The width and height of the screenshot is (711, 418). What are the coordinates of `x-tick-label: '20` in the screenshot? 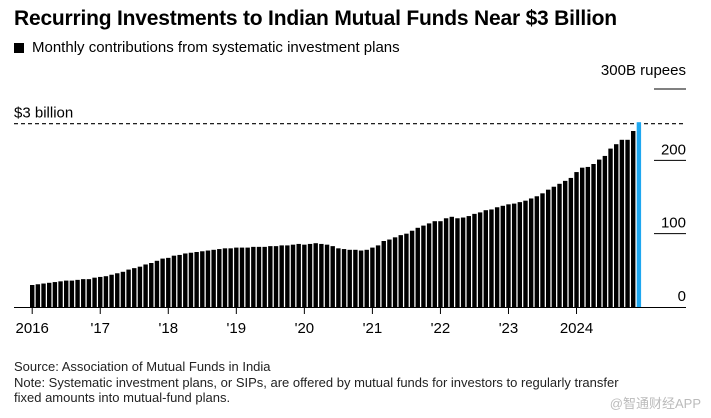 It's located at (305, 328).